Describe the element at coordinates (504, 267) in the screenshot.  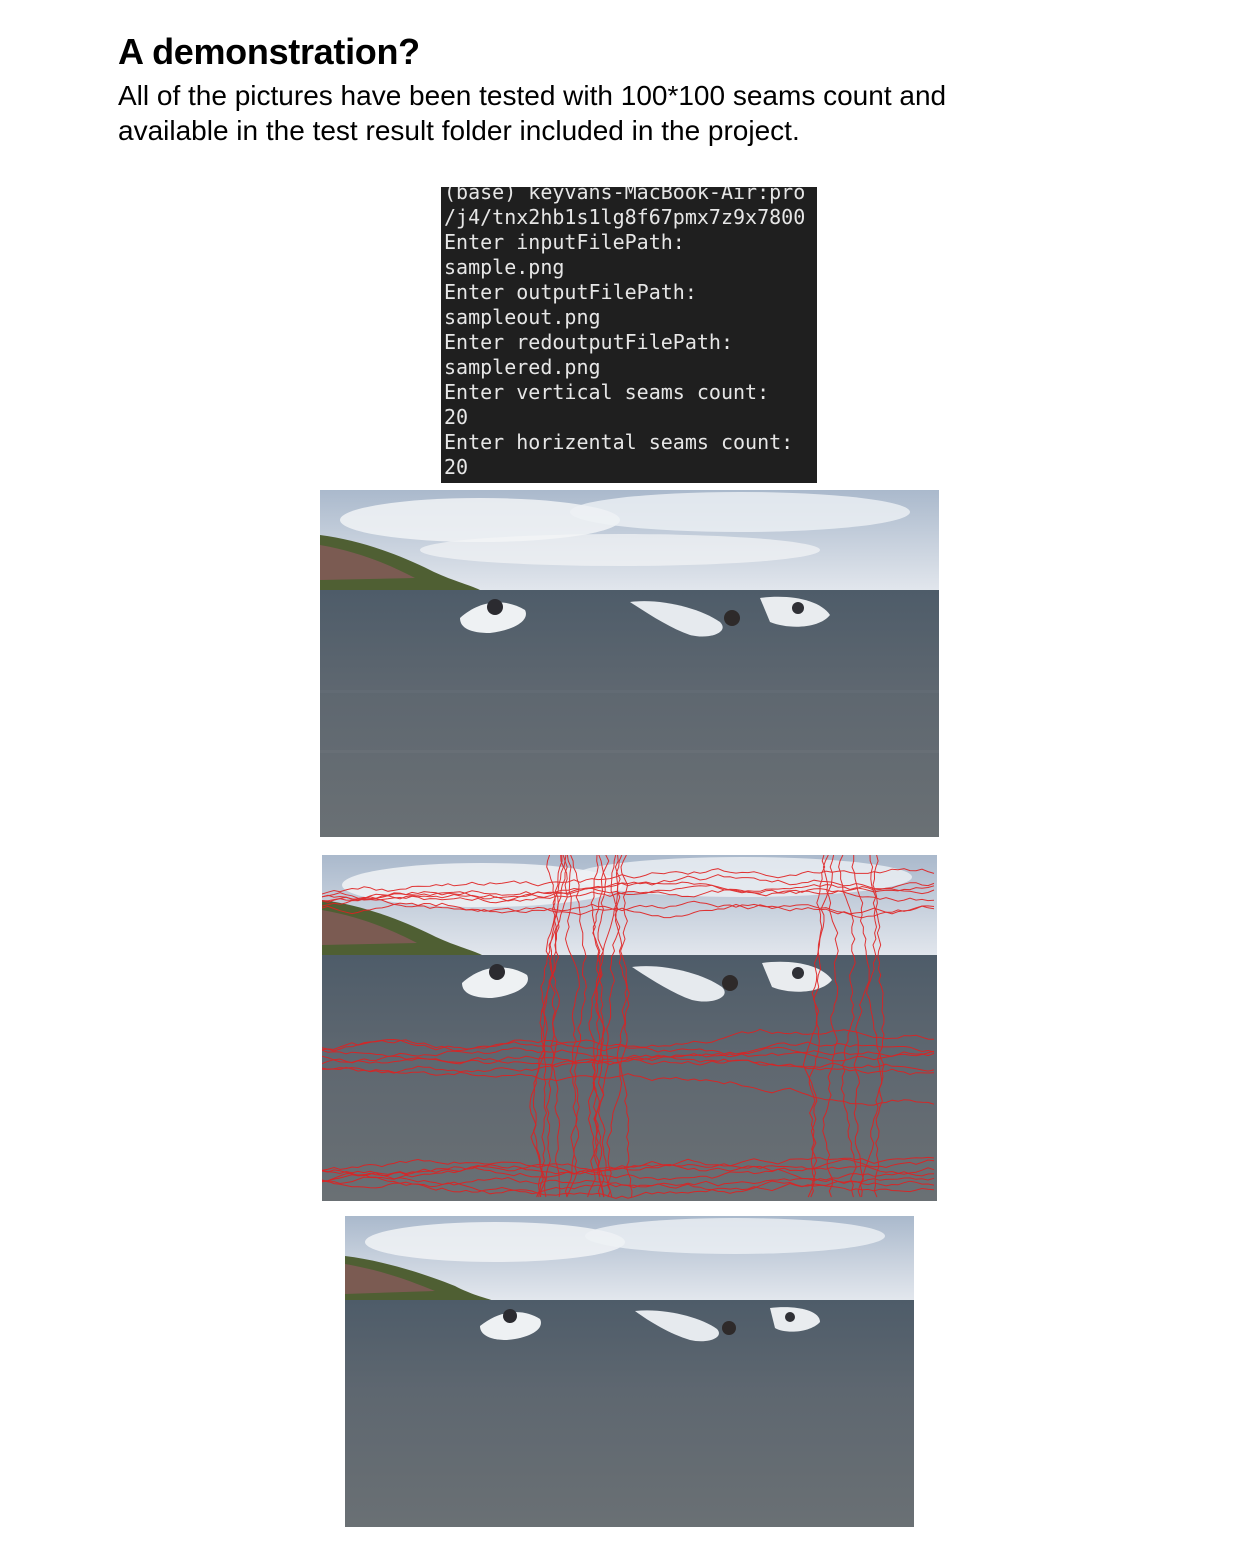
I see `terminal-line: sample.png` at that location.